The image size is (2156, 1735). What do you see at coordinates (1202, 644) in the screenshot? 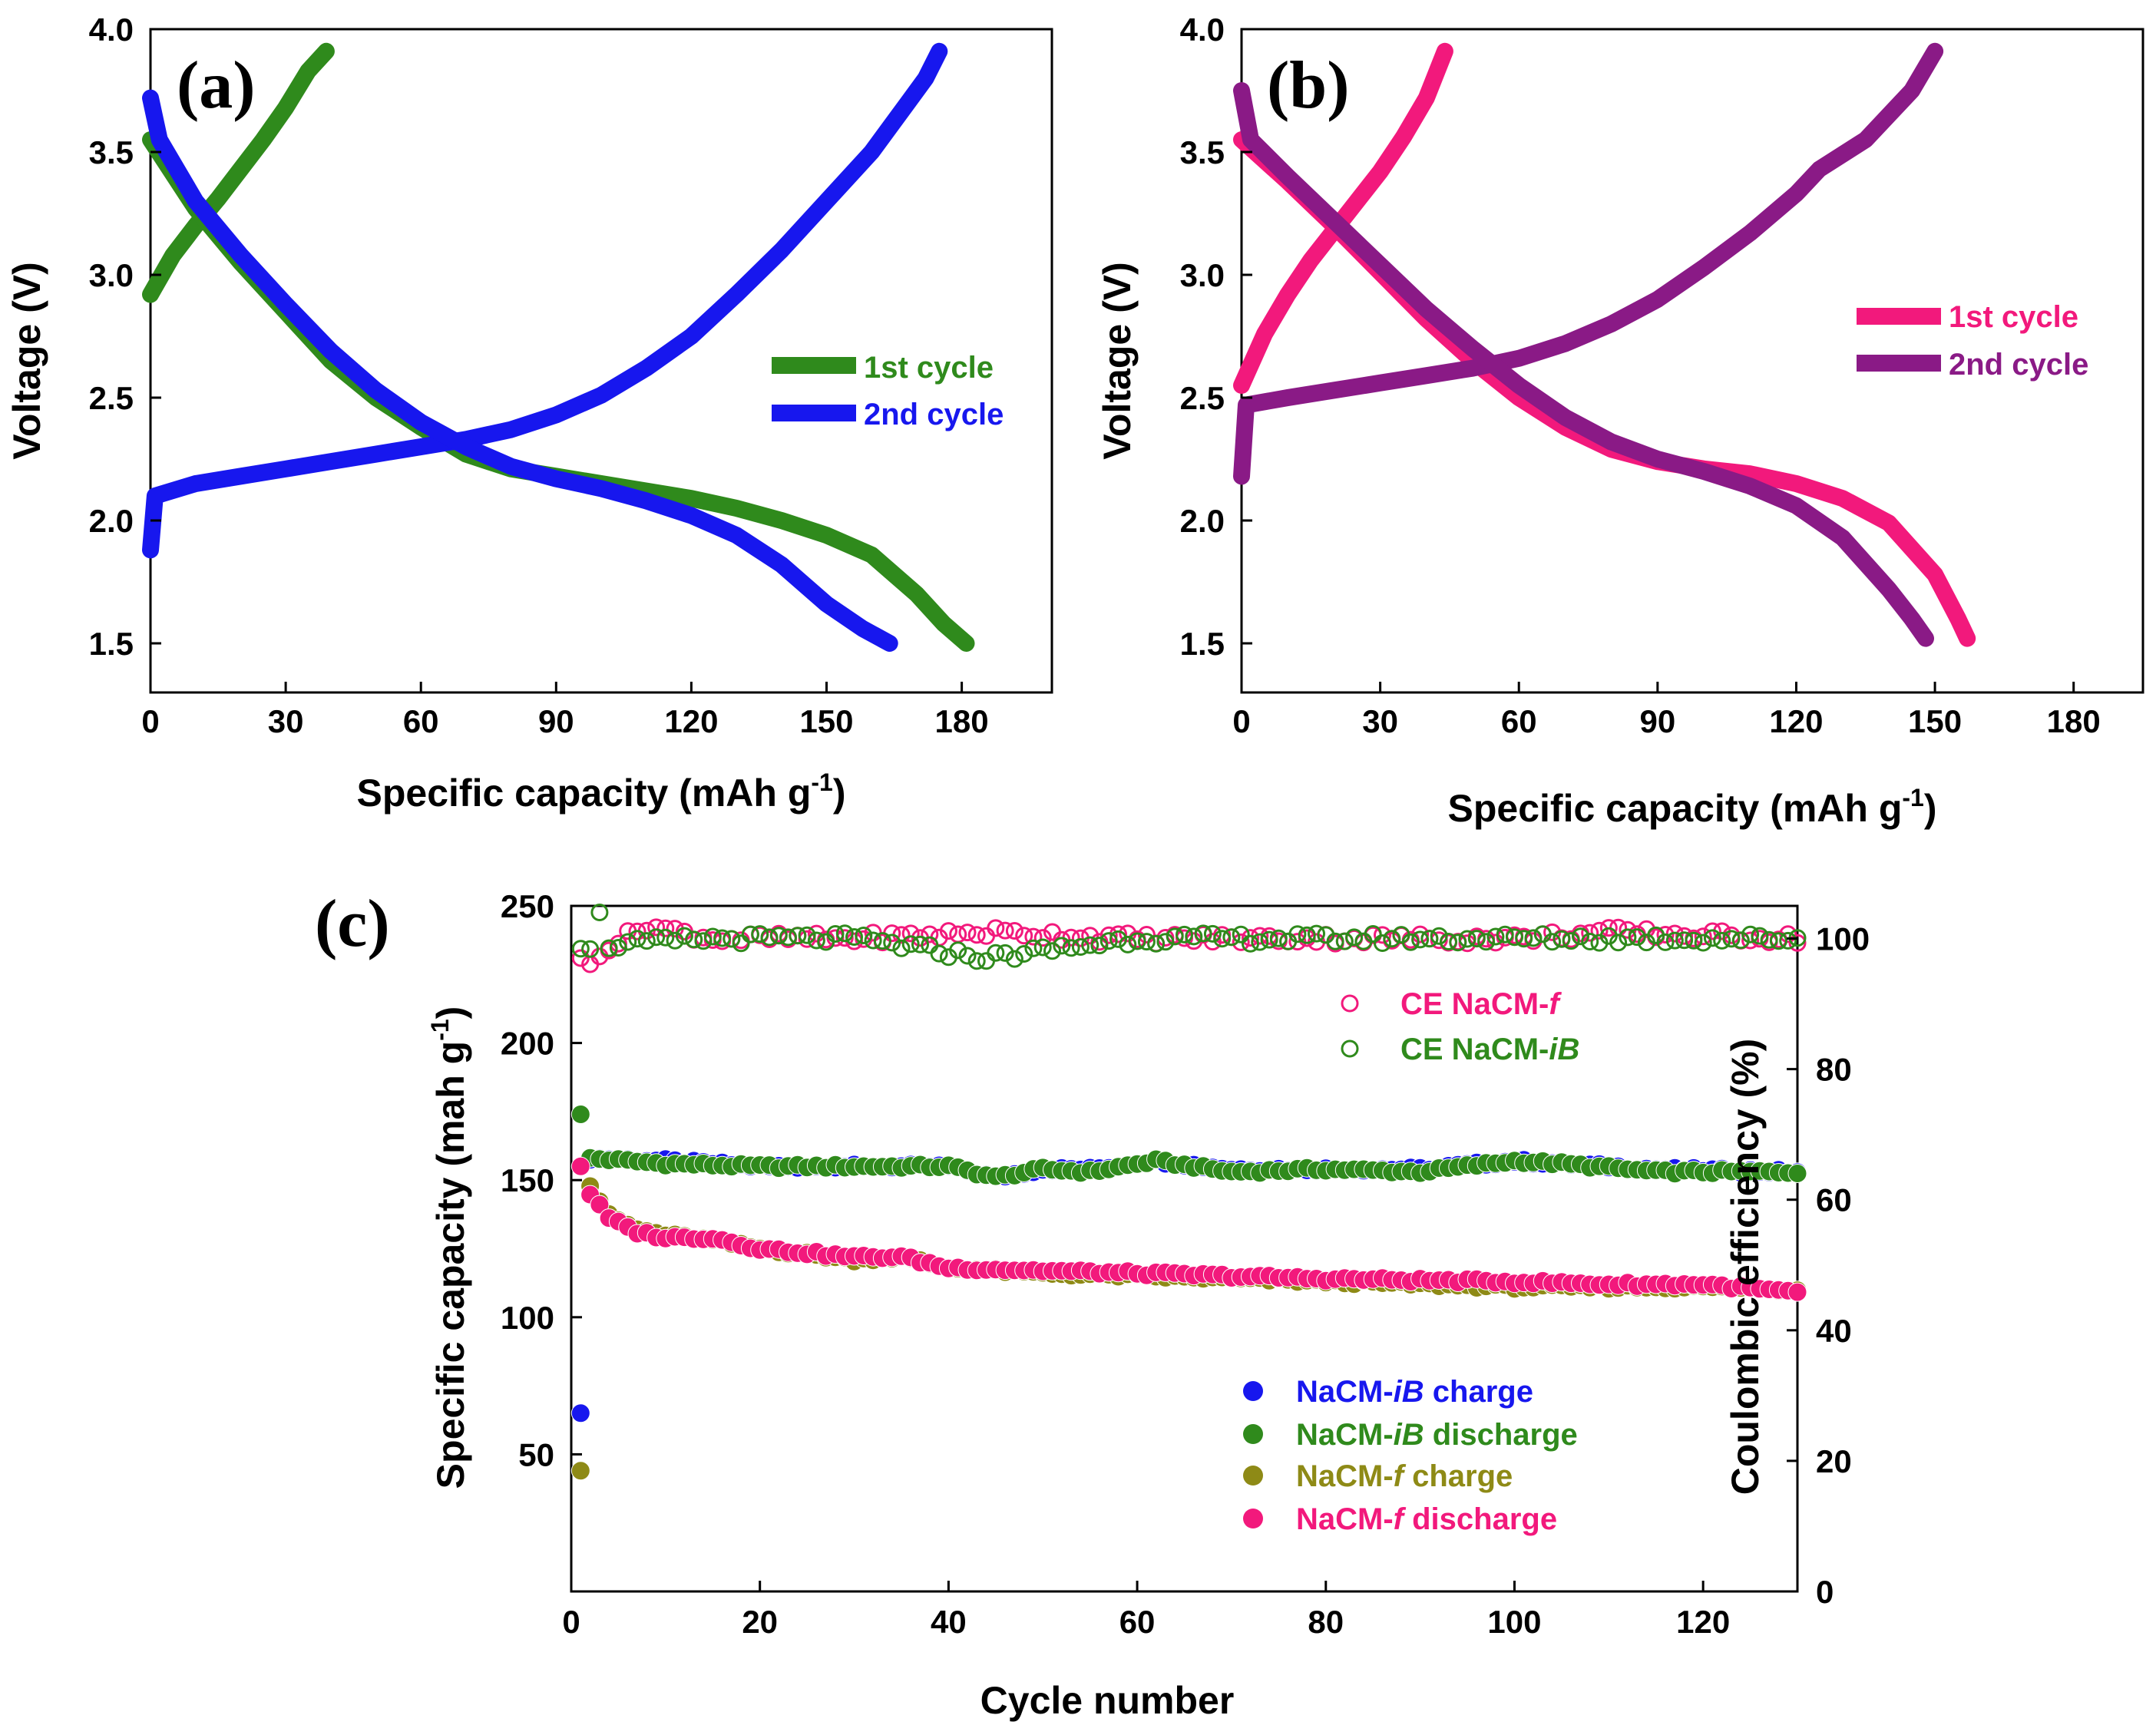
I see `panel-b-y-tick-label: 1.5` at bounding box center [1202, 644].